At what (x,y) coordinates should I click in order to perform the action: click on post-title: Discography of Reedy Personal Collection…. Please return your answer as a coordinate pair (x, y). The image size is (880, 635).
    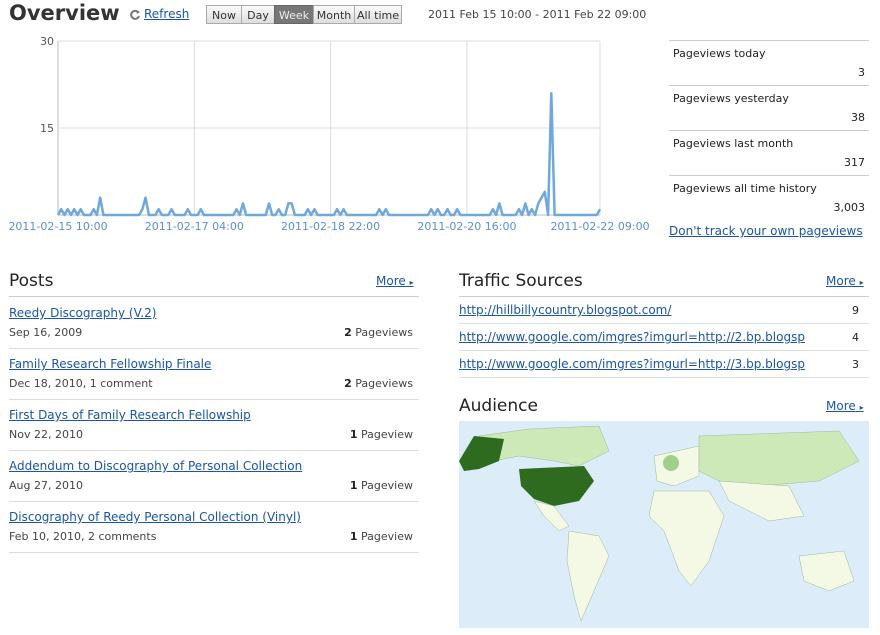
    Looking at the image, I should click on (155, 517).